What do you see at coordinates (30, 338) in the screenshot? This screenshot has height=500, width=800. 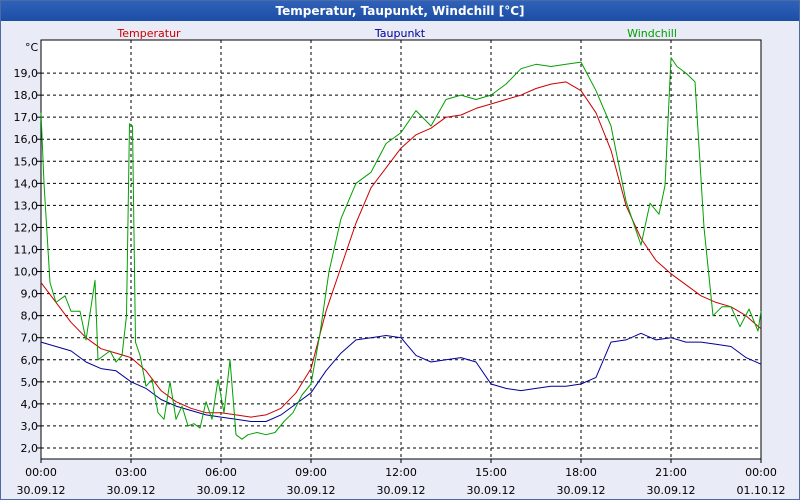 I see `y-tick-label: 7,0` at bounding box center [30, 338].